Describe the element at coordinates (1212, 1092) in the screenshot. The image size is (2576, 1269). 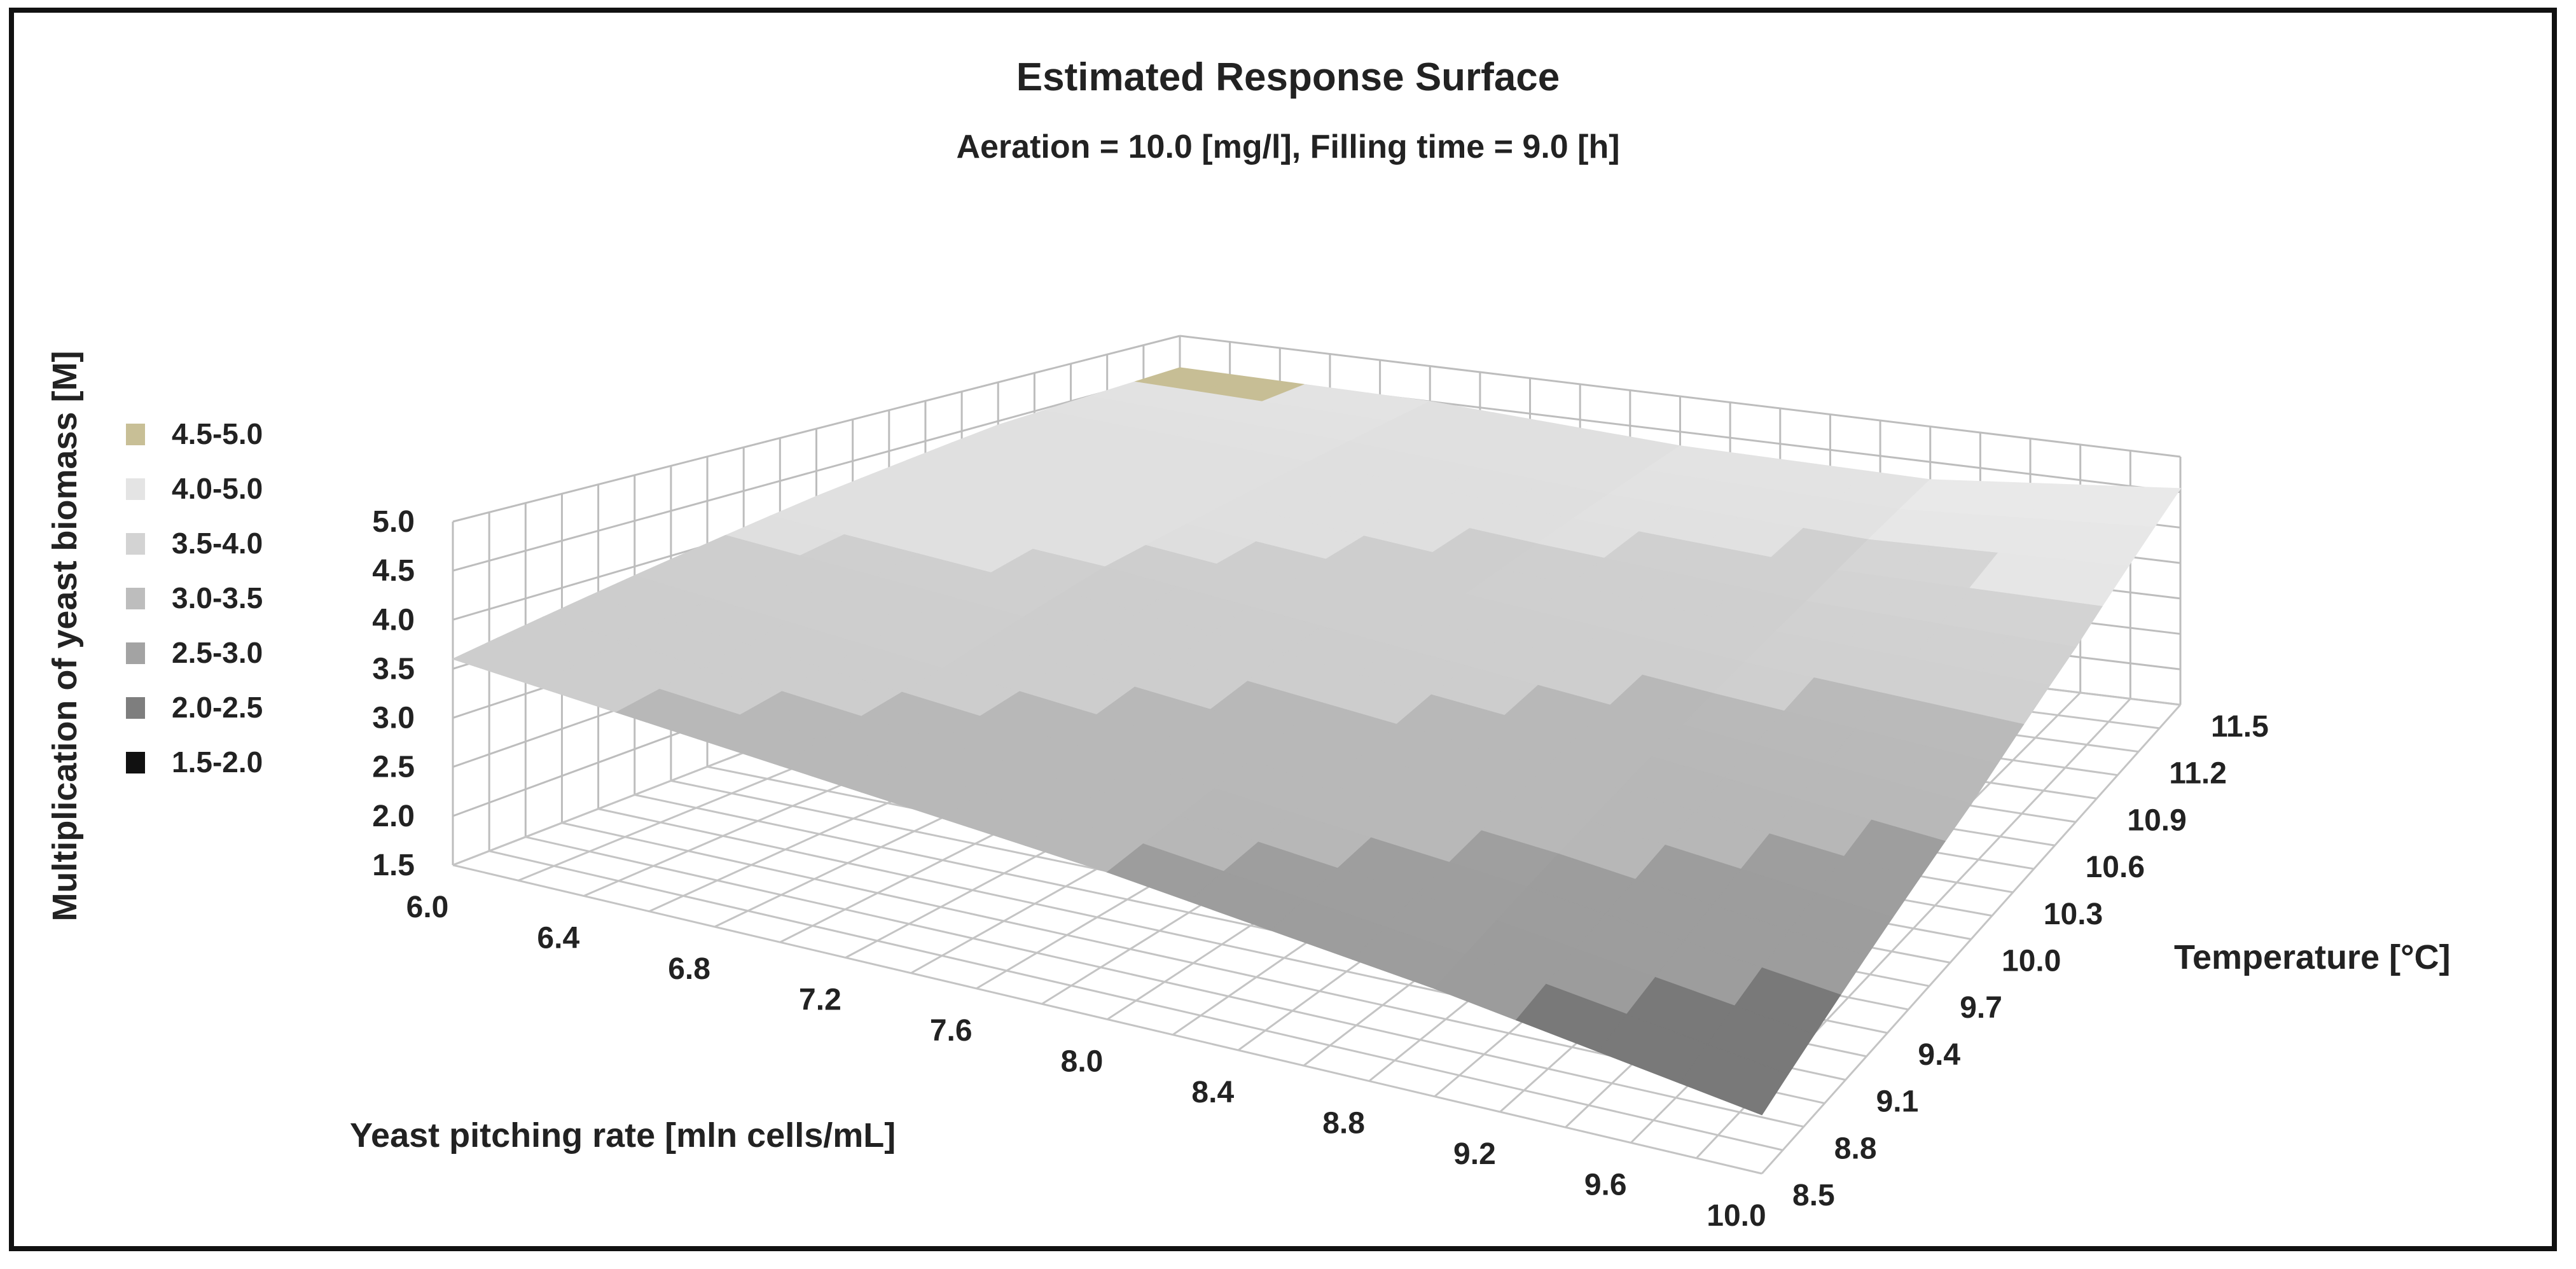
I see `x-tick-label: 8.4` at that location.